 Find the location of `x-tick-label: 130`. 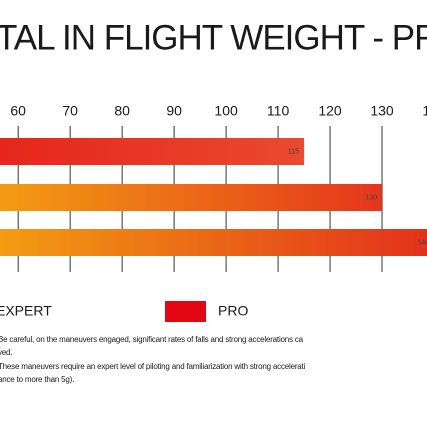

x-tick-label: 130 is located at coordinates (382, 111).